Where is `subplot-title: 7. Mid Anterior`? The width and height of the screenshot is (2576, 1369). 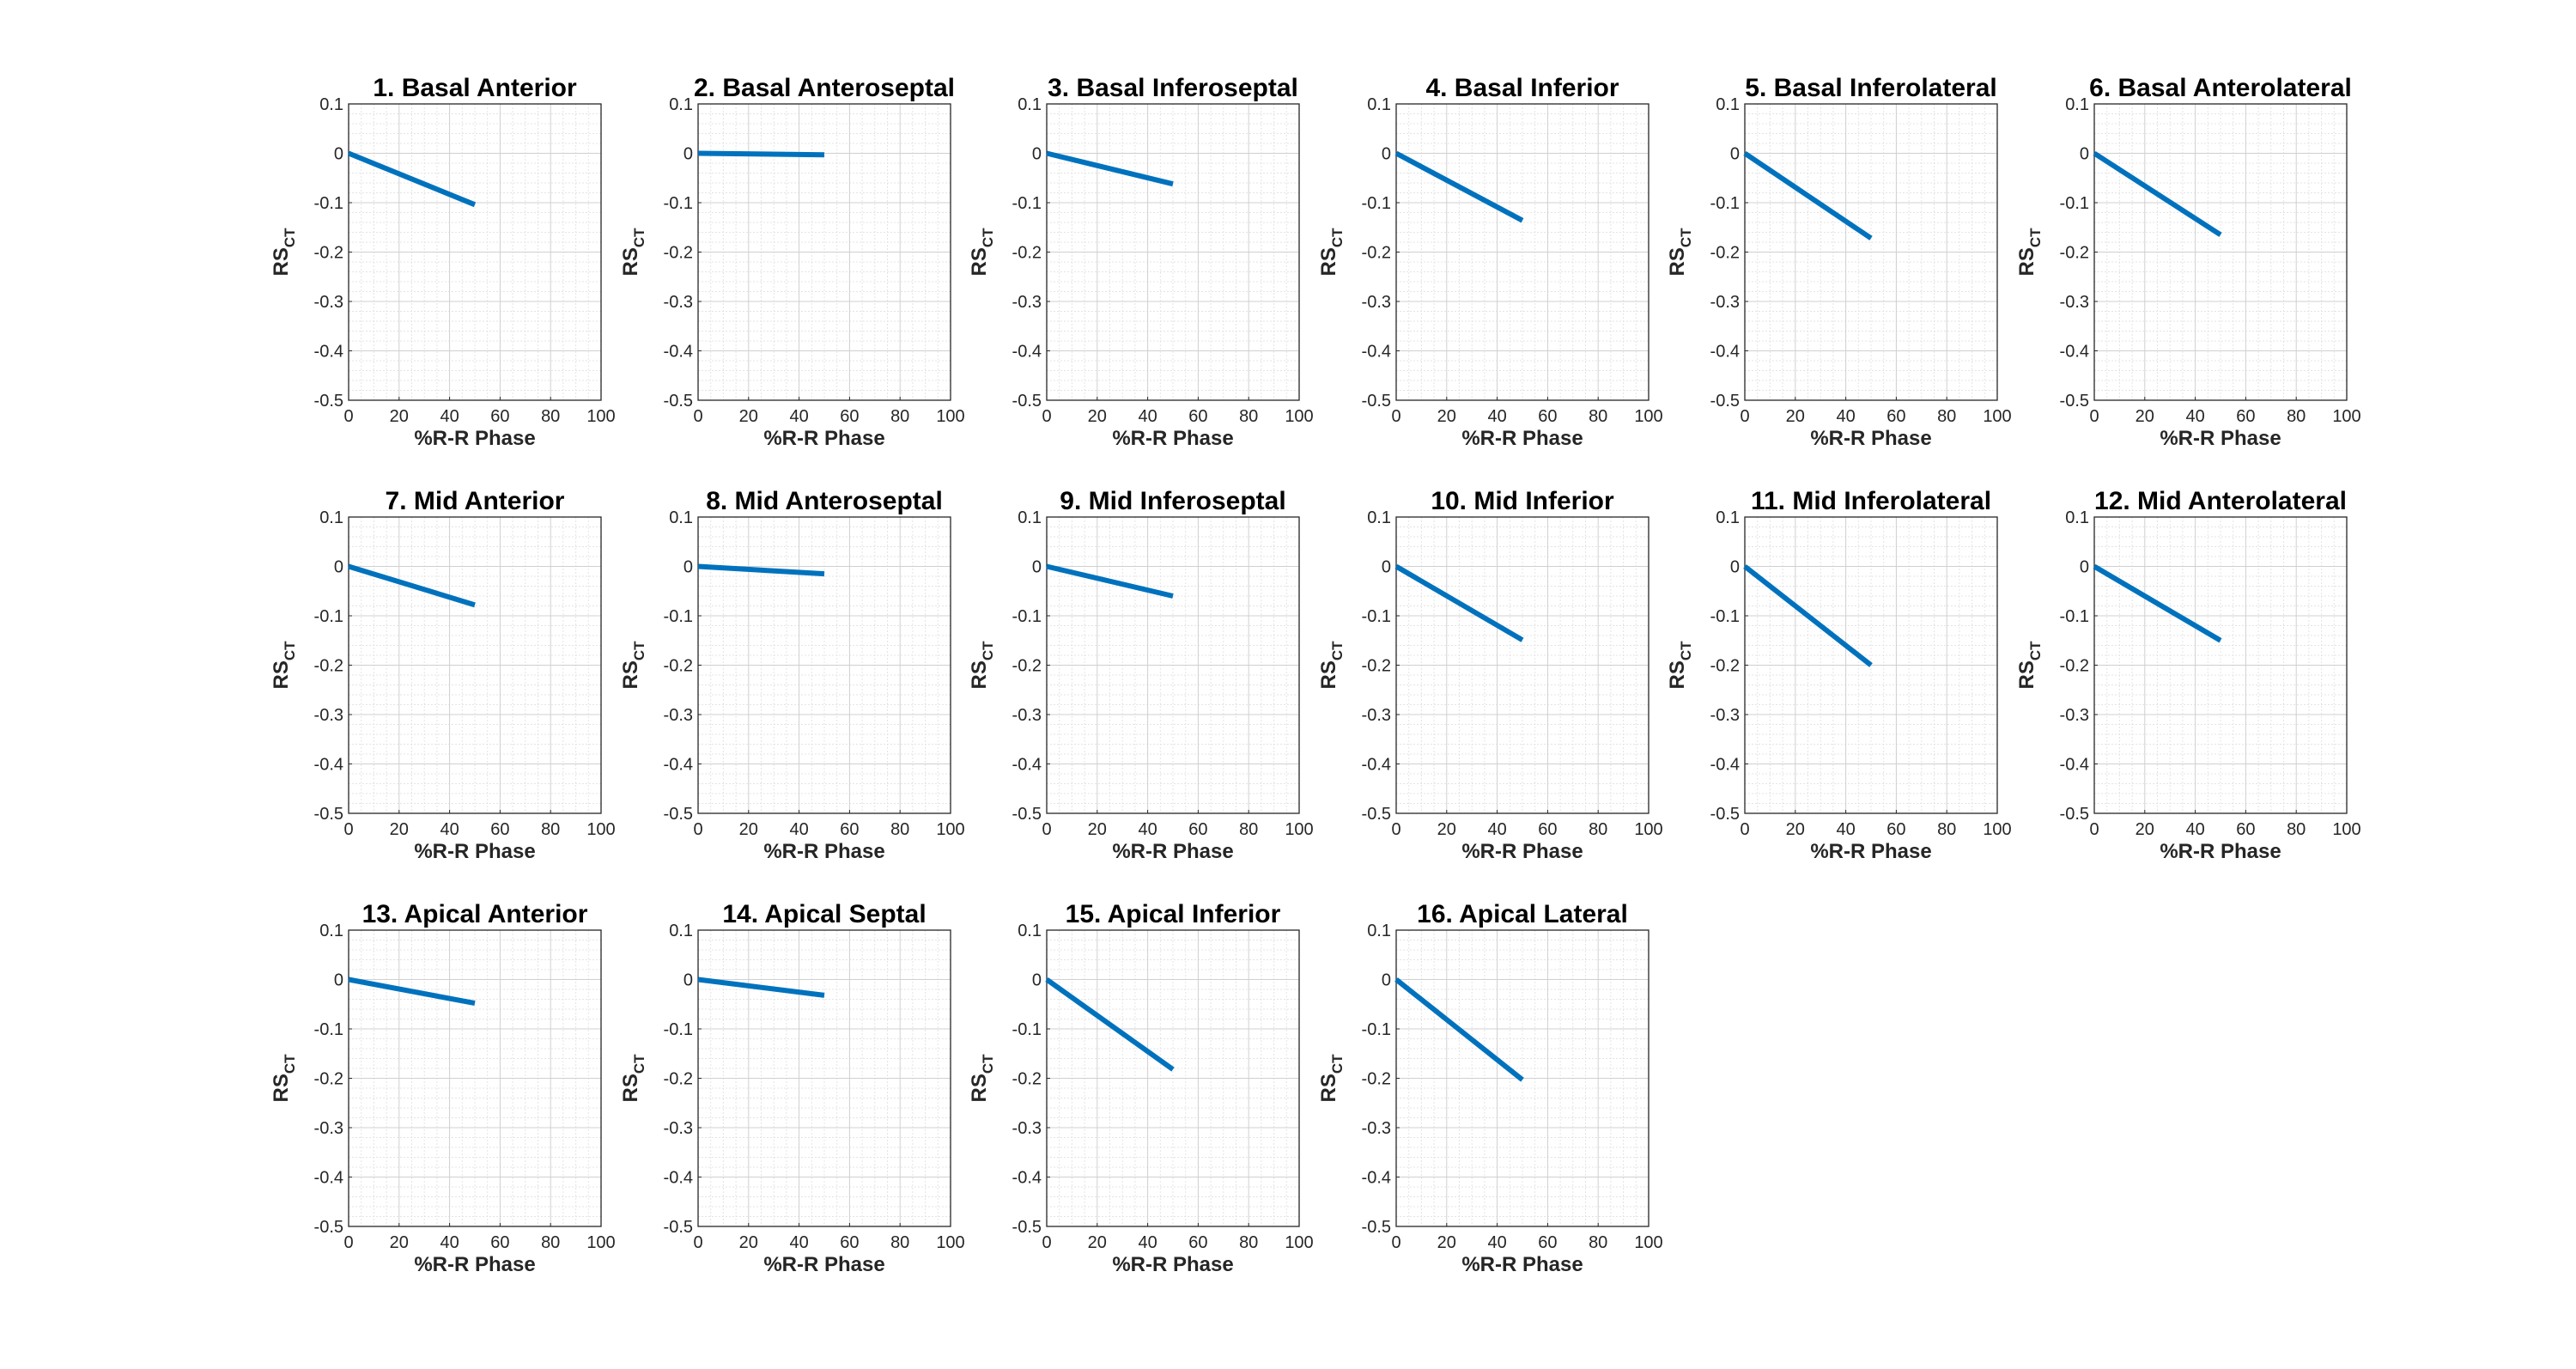 subplot-title: 7. Mid Anterior is located at coordinates (475, 501).